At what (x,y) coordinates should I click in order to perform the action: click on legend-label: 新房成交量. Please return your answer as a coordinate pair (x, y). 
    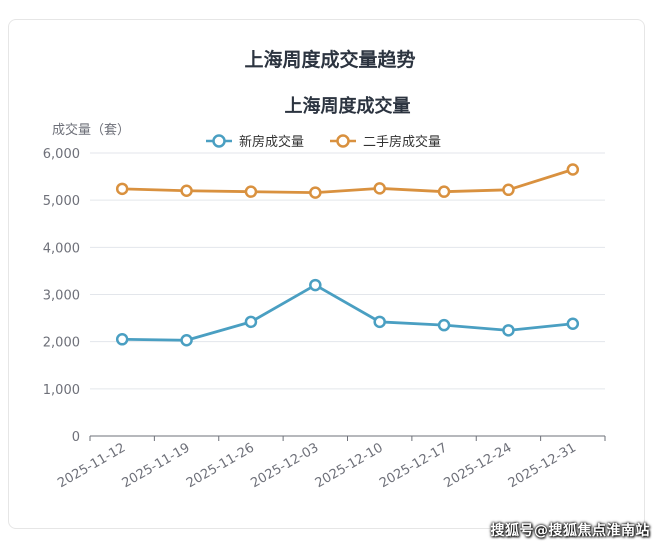
    Looking at the image, I should click on (271, 142).